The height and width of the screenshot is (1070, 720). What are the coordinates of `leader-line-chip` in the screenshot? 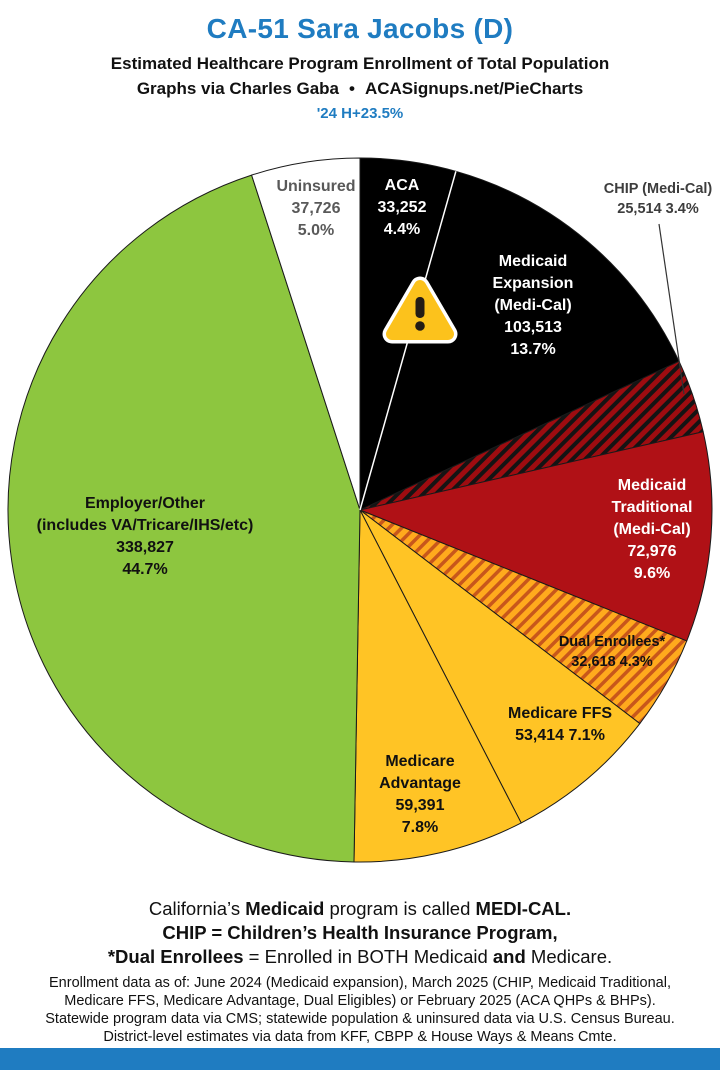 It's located at (671, 309).